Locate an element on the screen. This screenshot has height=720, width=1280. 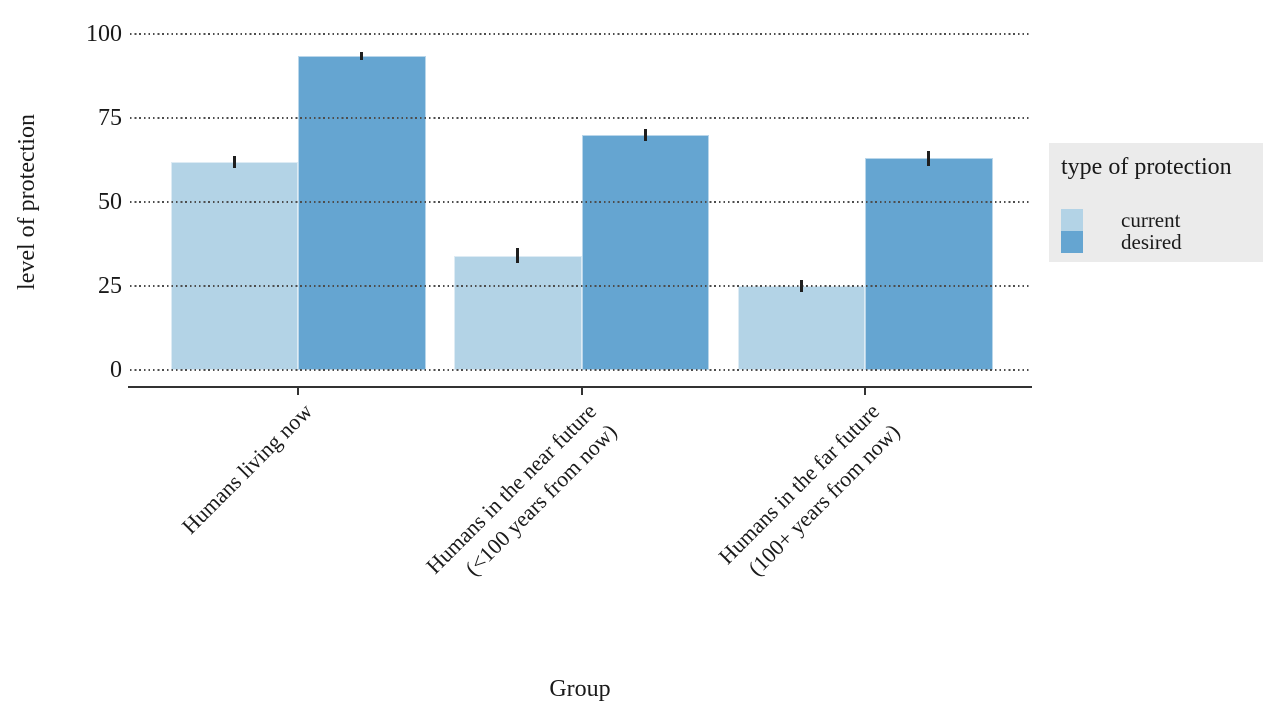
legend-label-current: current is located at coordinates (1151, 220).